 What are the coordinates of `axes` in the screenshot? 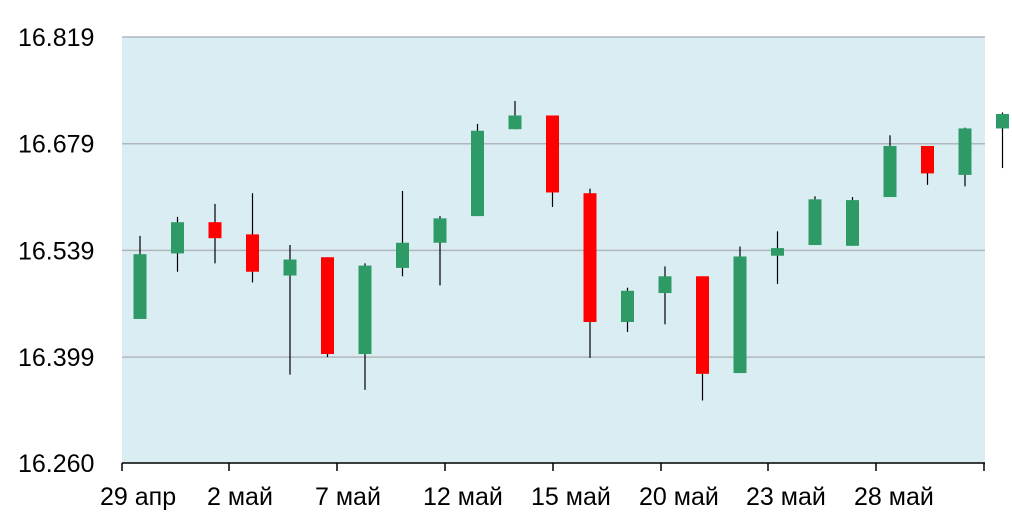 It's located at (553, 466).